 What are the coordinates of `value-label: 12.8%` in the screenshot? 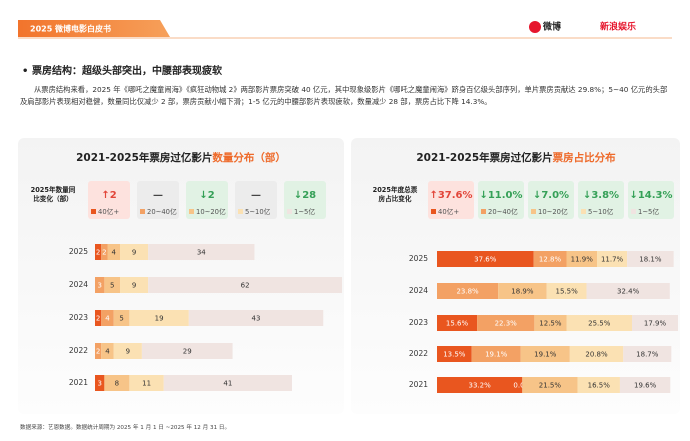 It's located at (550, 260).